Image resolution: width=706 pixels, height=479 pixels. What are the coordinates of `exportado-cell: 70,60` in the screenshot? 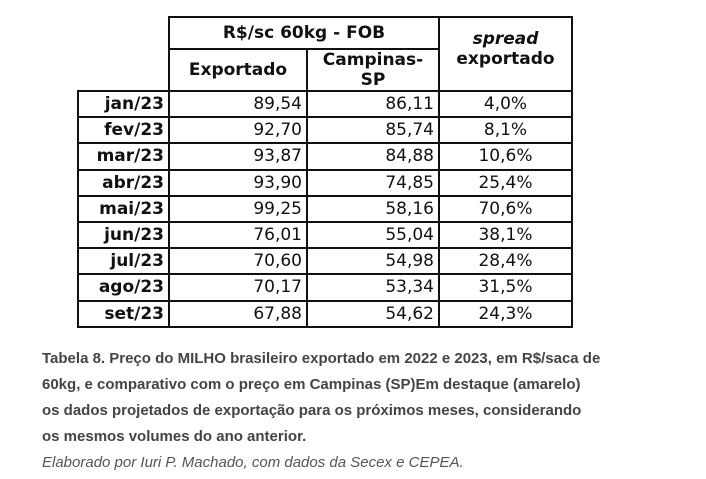 It's located at (238, 261).